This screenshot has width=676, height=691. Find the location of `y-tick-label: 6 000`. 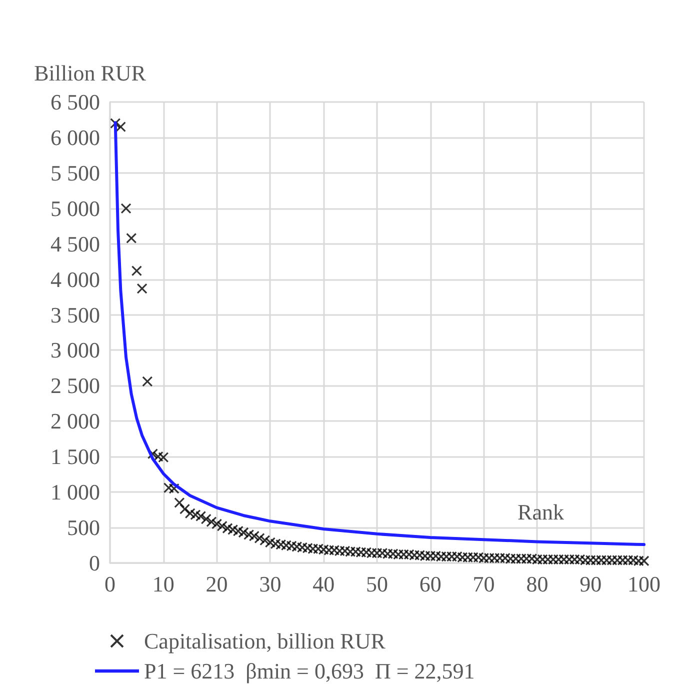

y-tick-label: 6 000 is located at coordinates (75, 137).